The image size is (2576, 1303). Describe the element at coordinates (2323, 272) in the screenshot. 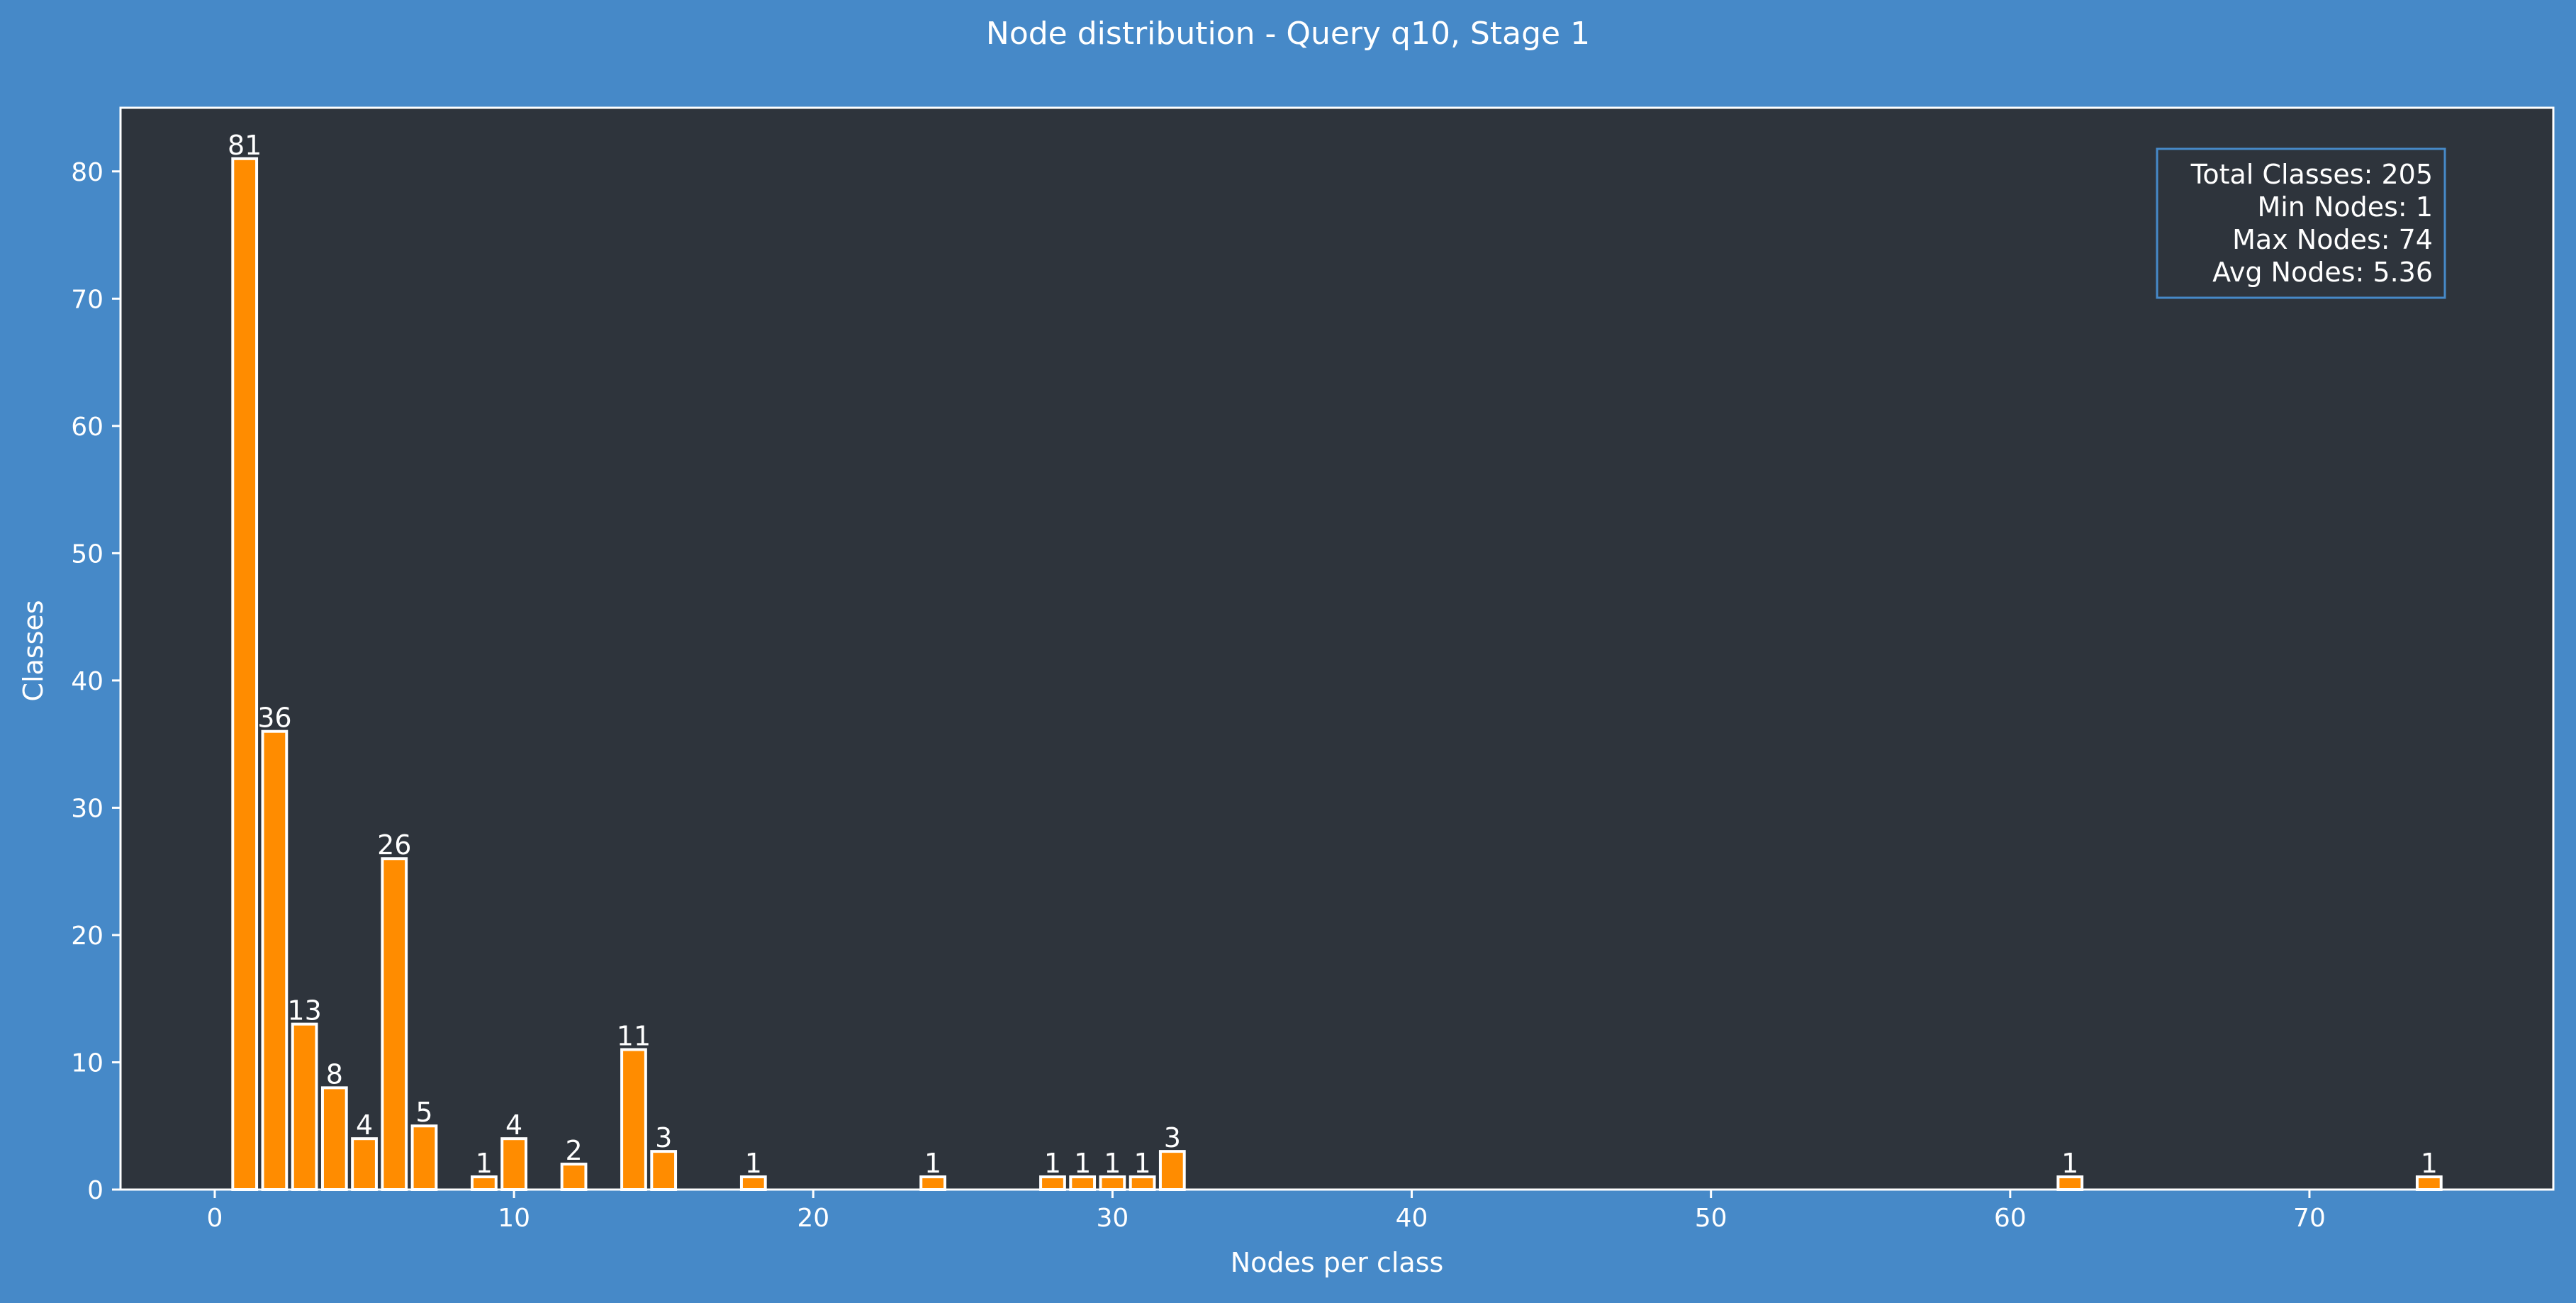

I see `stats-line: Avg Nodes: 5.36` at that location.